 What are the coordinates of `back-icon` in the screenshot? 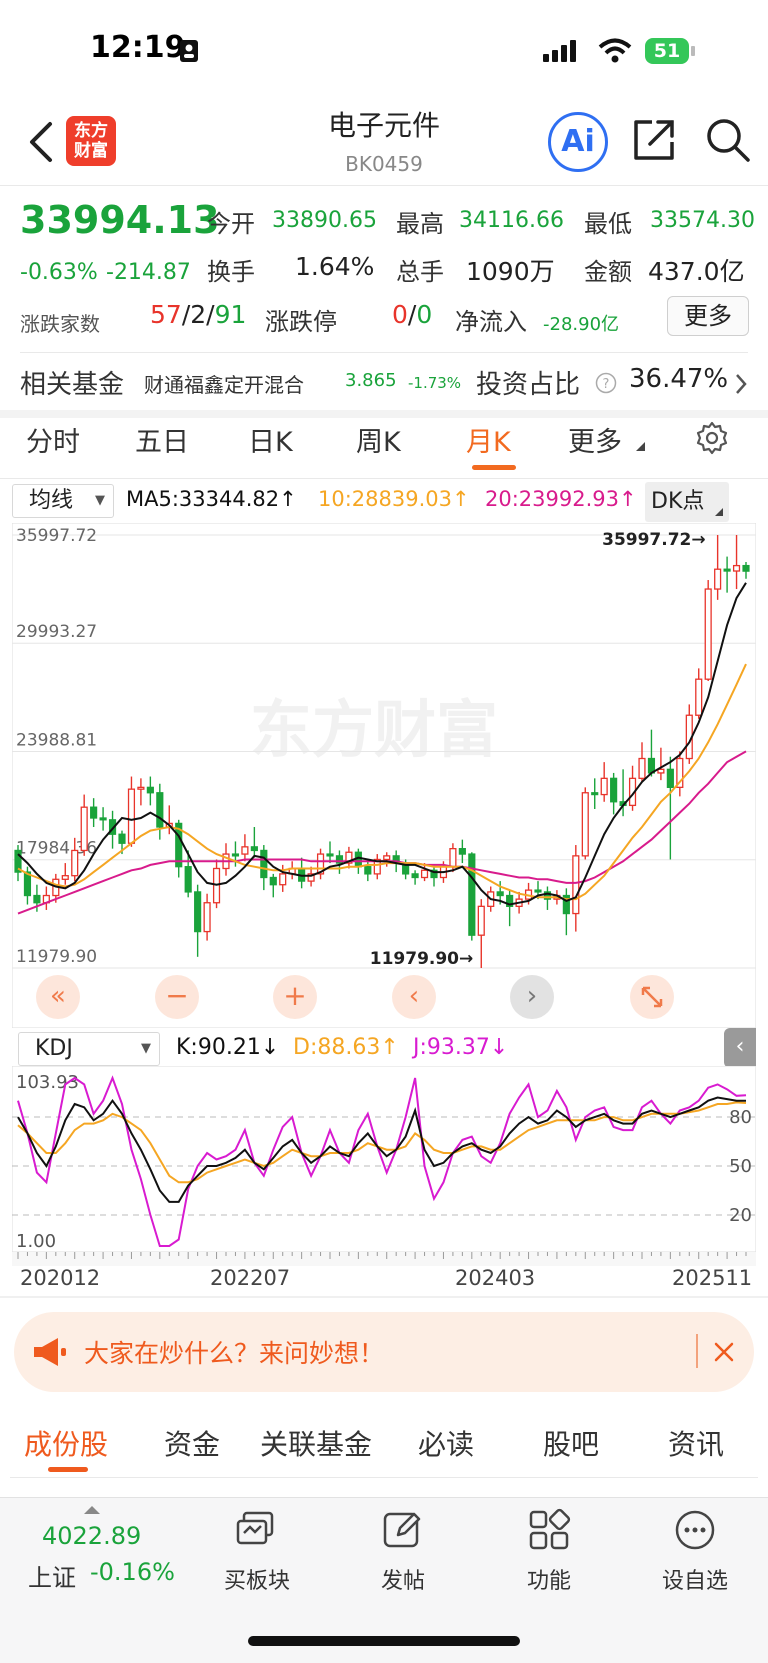 It's located at (41, 142).